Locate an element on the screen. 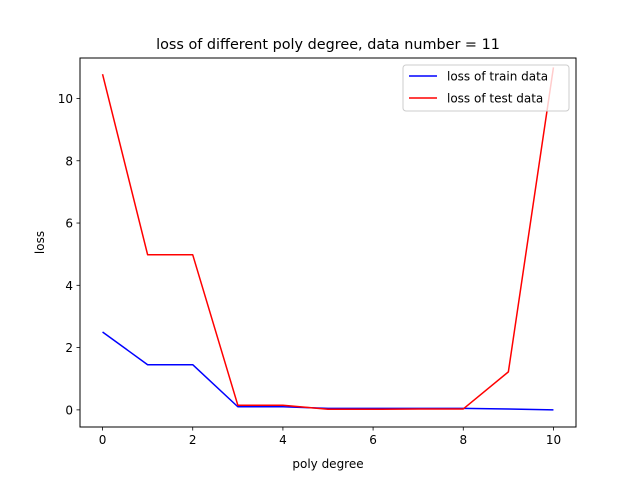  y-tick-label: 8 is located at coordinates (69, 161).